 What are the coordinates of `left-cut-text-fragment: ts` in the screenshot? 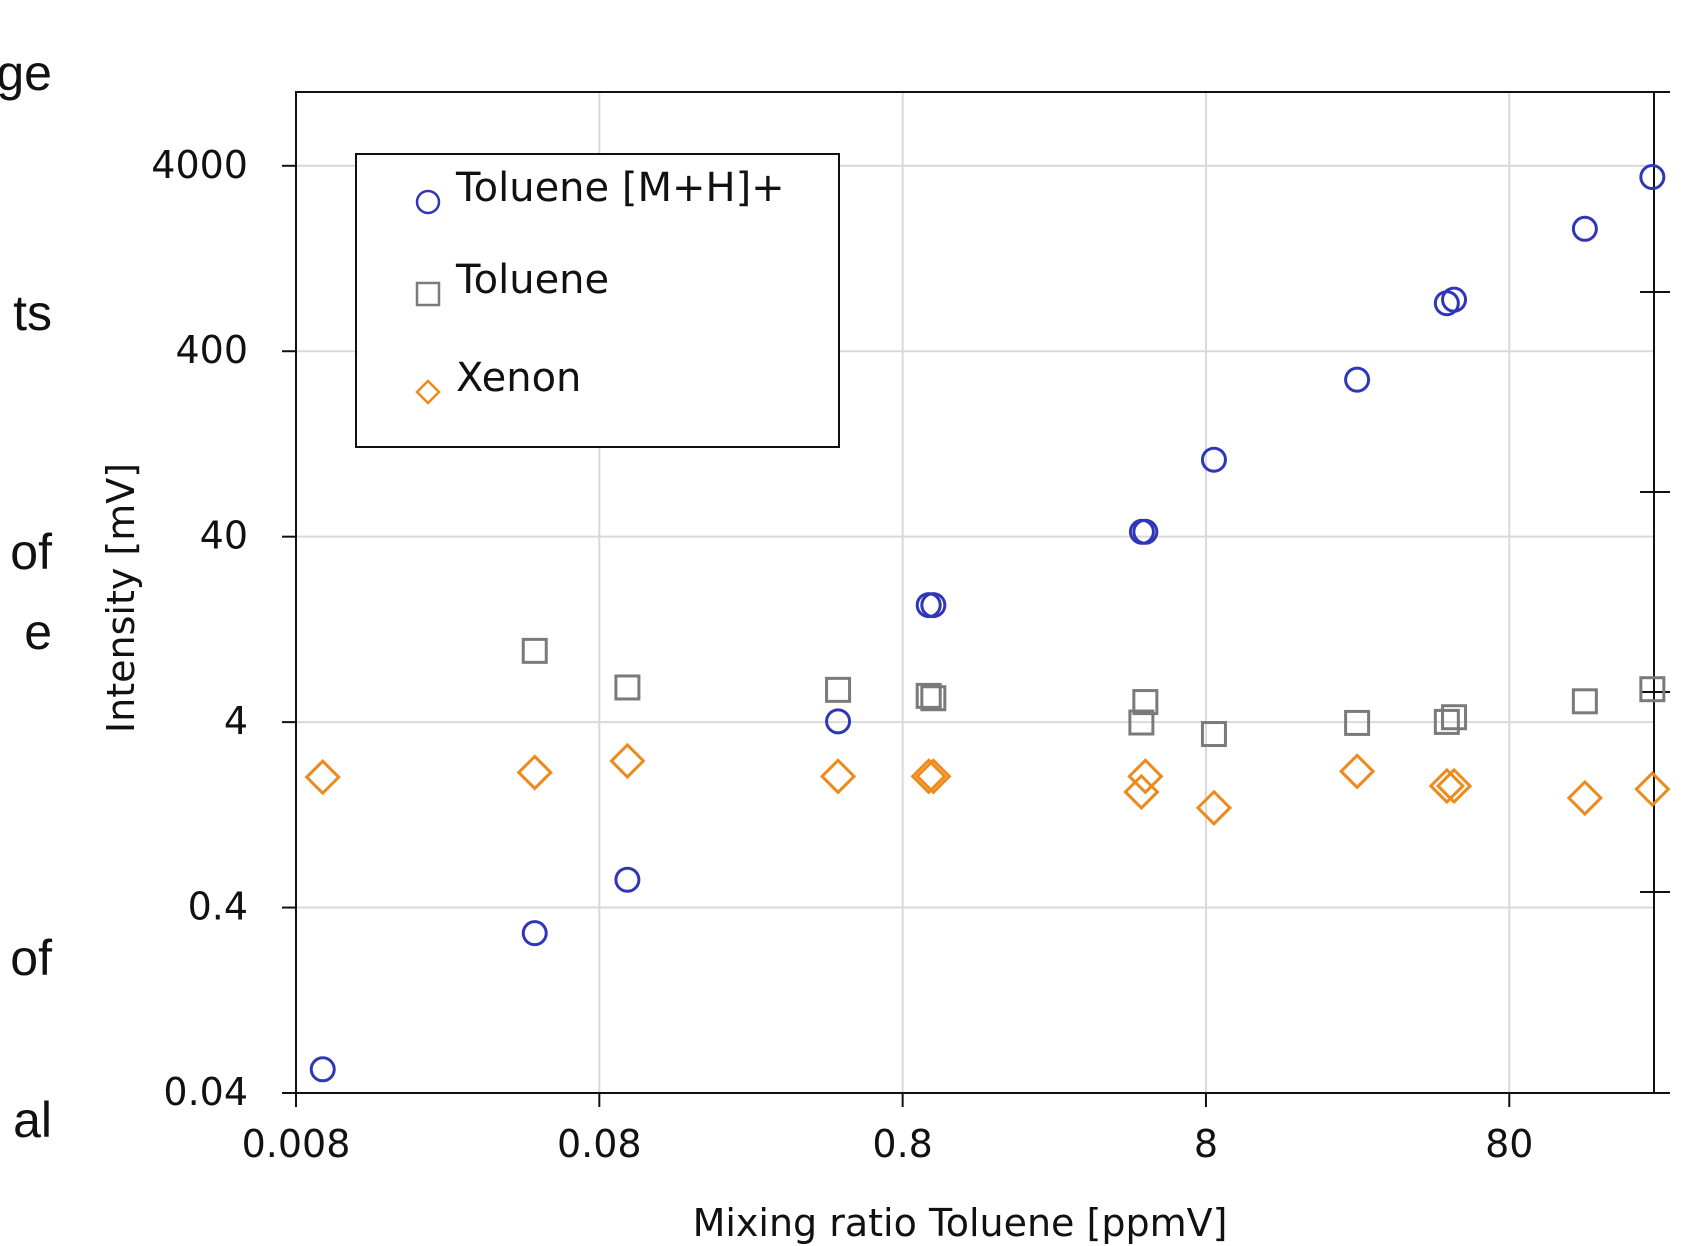 It's located at (32, 313).